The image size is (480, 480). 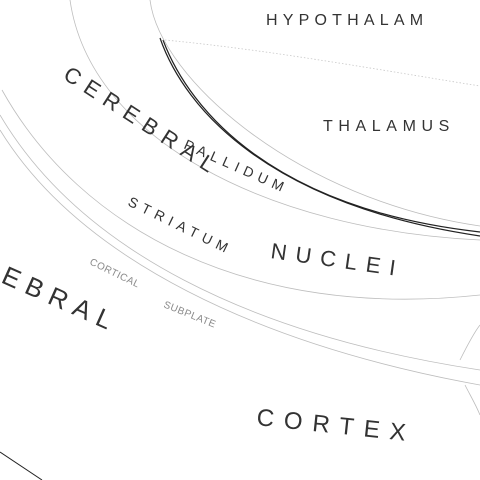 What do you see at coordinates (322, 63) in the screenshot?
I see `hypothalamus-dotted-boundary` at bounding box center [322, 63].